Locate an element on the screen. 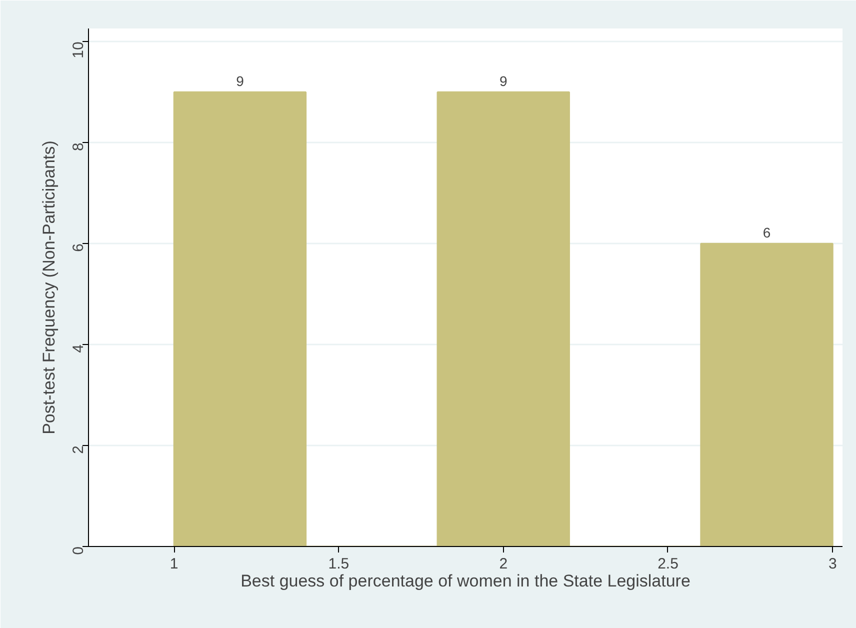 Image resolution: width=856 pixels, height=628 pixels. y-tick-label: 0 is located at coordinates (78, 550).